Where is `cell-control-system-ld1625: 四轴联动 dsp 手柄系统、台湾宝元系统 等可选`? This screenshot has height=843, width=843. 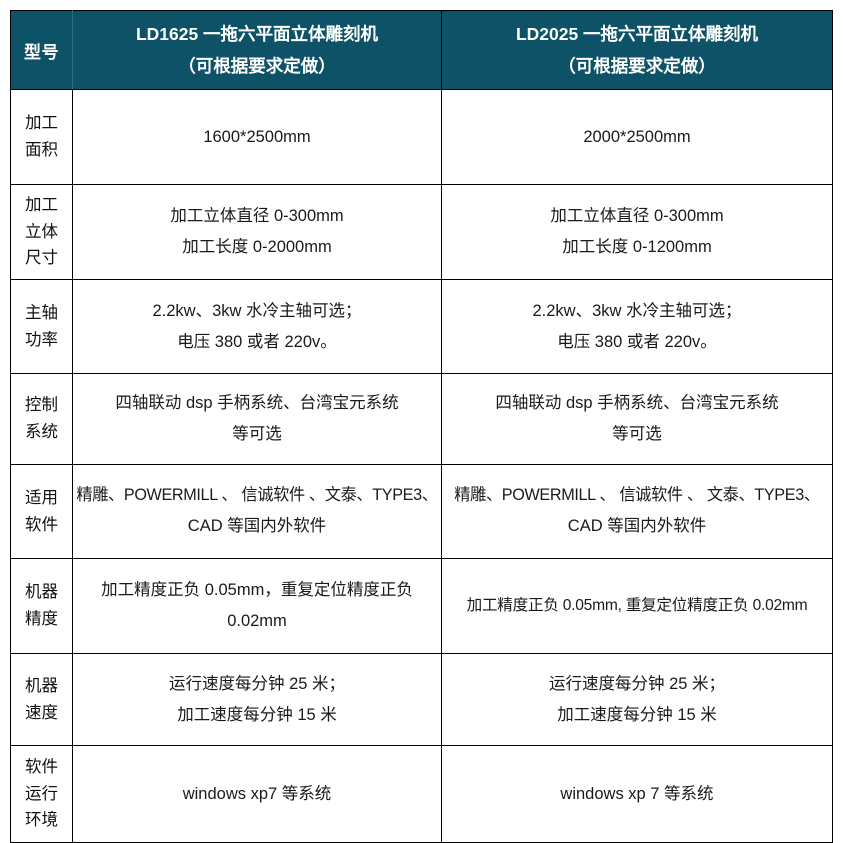
cell-control-system-ld1625: 四轴联动 dsp 手柄系统、台湾宝元系统 等可选 is located at coordinates (257, 419).